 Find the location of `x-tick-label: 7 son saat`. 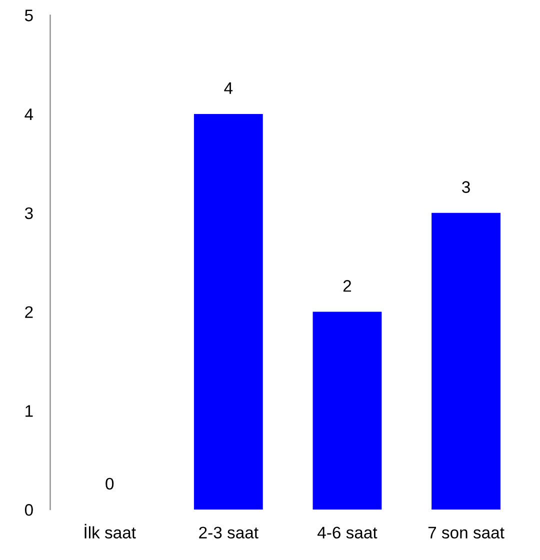

x-tick-label: 7 son saat is located at coordinates (466, 532).